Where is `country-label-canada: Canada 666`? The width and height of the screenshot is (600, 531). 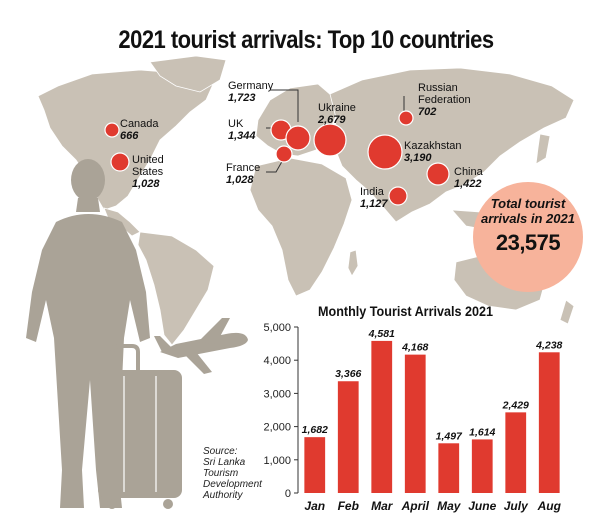
country-label-canada: Canada 666 is located at coordinates (139, 130).